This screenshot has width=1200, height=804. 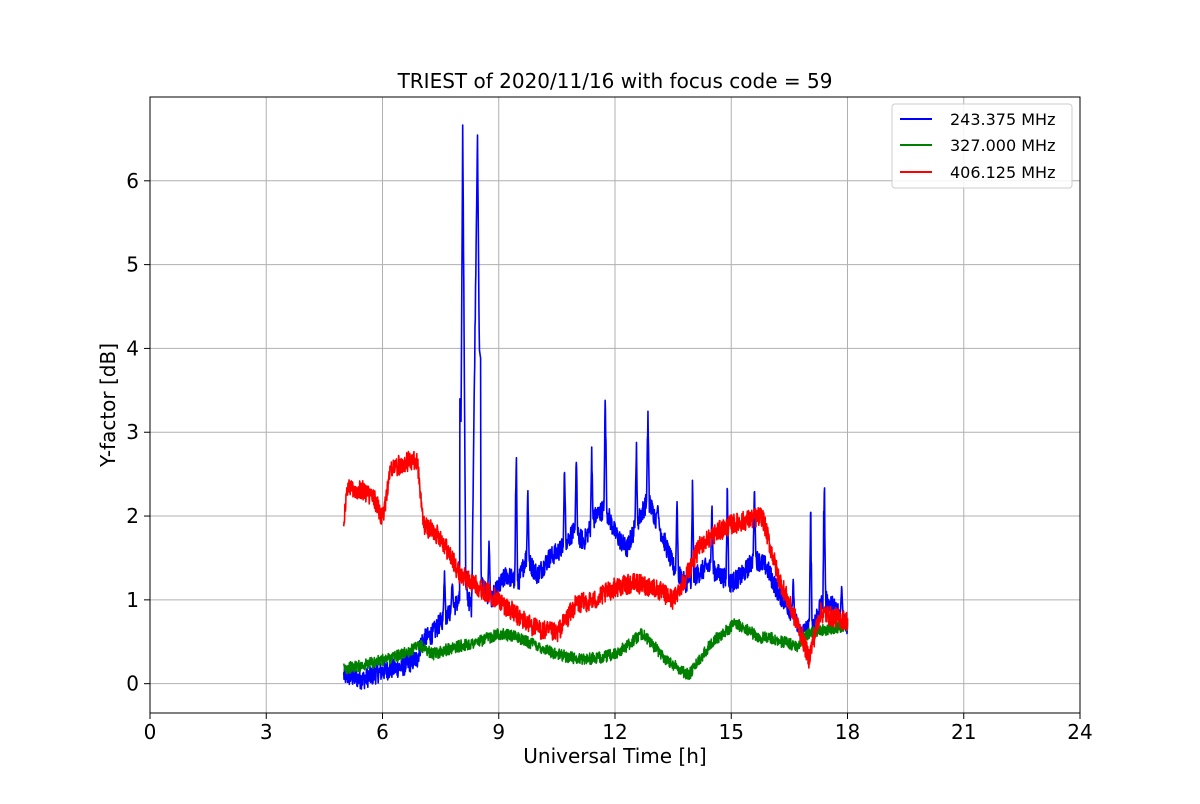 I want to click on legend-label-406mhz: 406.125 MHz, so click(x=1002, y=172).